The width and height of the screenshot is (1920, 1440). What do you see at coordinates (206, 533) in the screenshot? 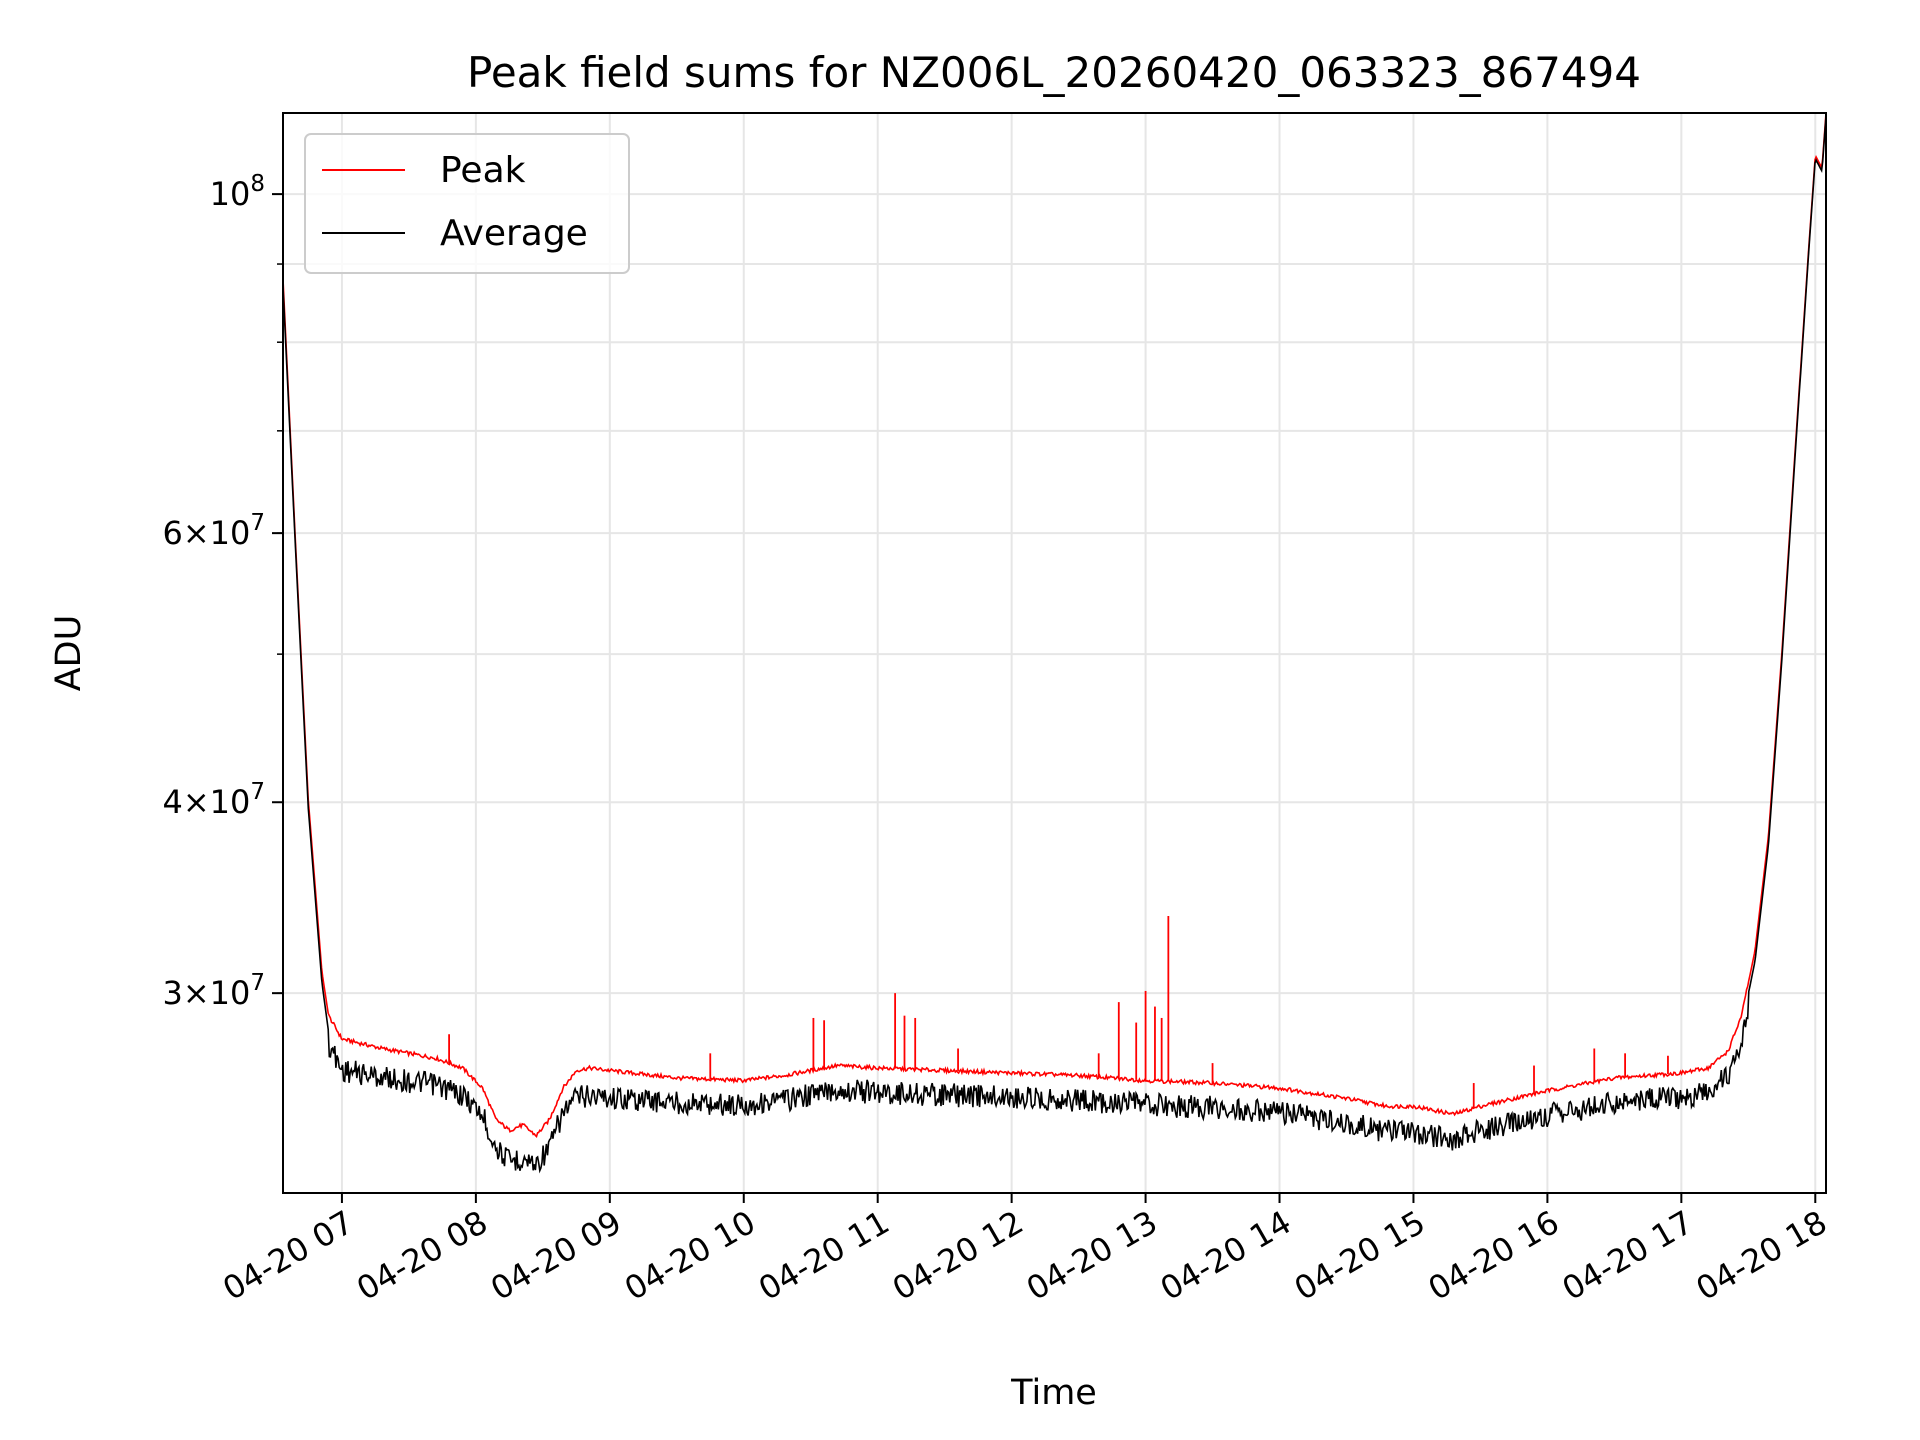
I see `y-tick-base: 6×10` at bounding box center [206, 533].